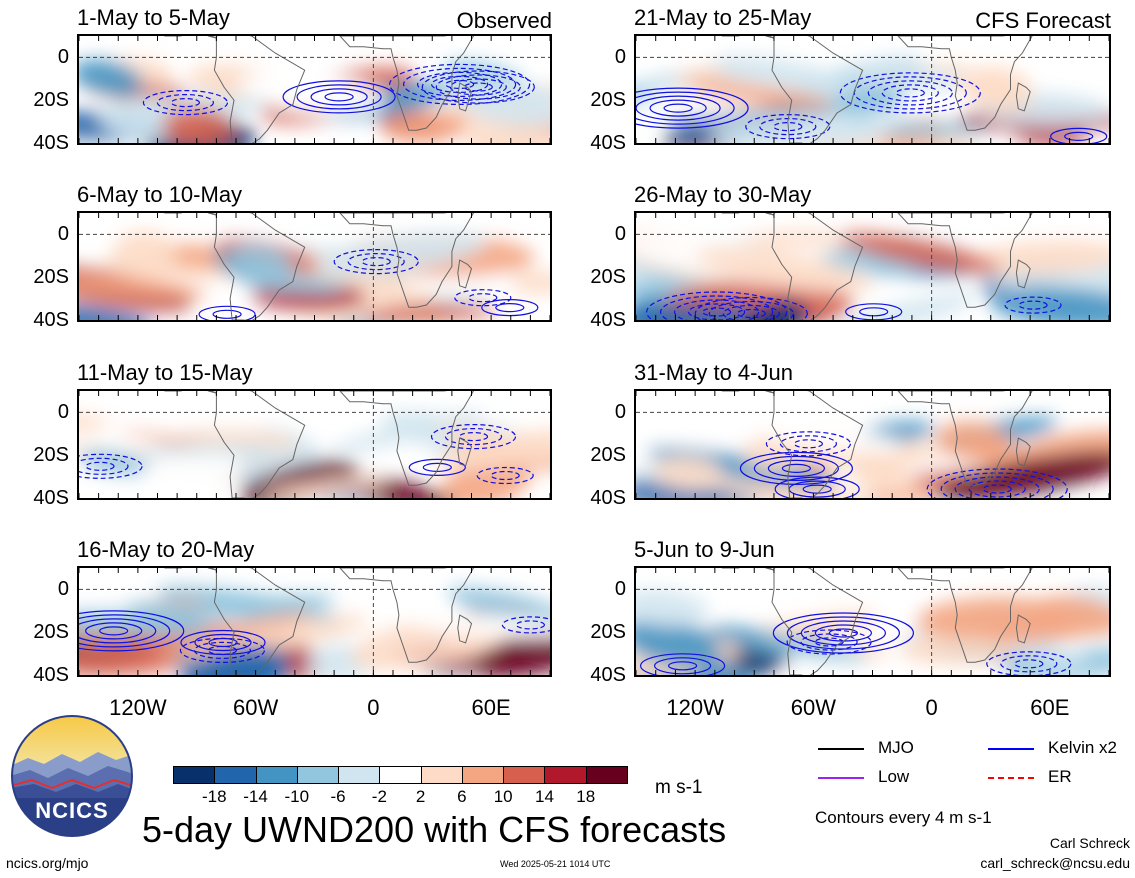 Image resolution: width=1135 pixels, height=878 pixels. I want to click on colorbar-tick-label: -2, so click(379, 796).